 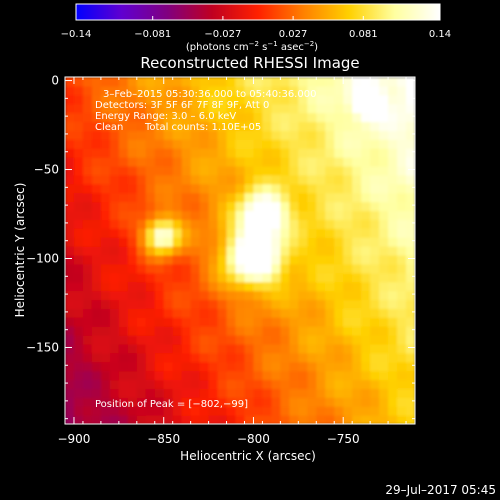 I want to click on x-axis-tick-label: −850, so click(x=163, y=439).